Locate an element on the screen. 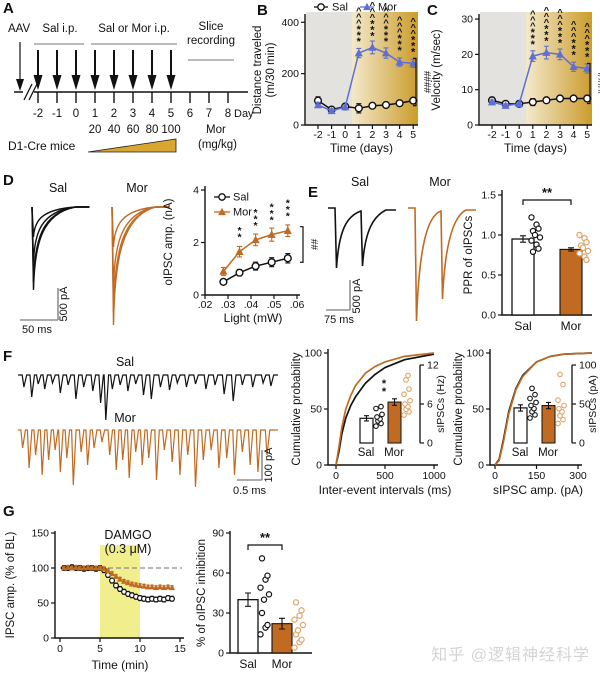 This screenshot has height=678, width=600. legend-label-sal: Sal is located at coordinates (340, 8).